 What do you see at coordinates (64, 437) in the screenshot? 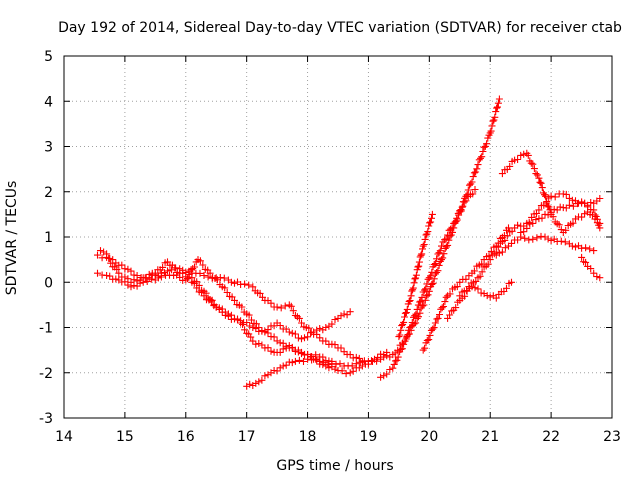
I see `x-tick-label: 14` at bounding box center [64, 437].